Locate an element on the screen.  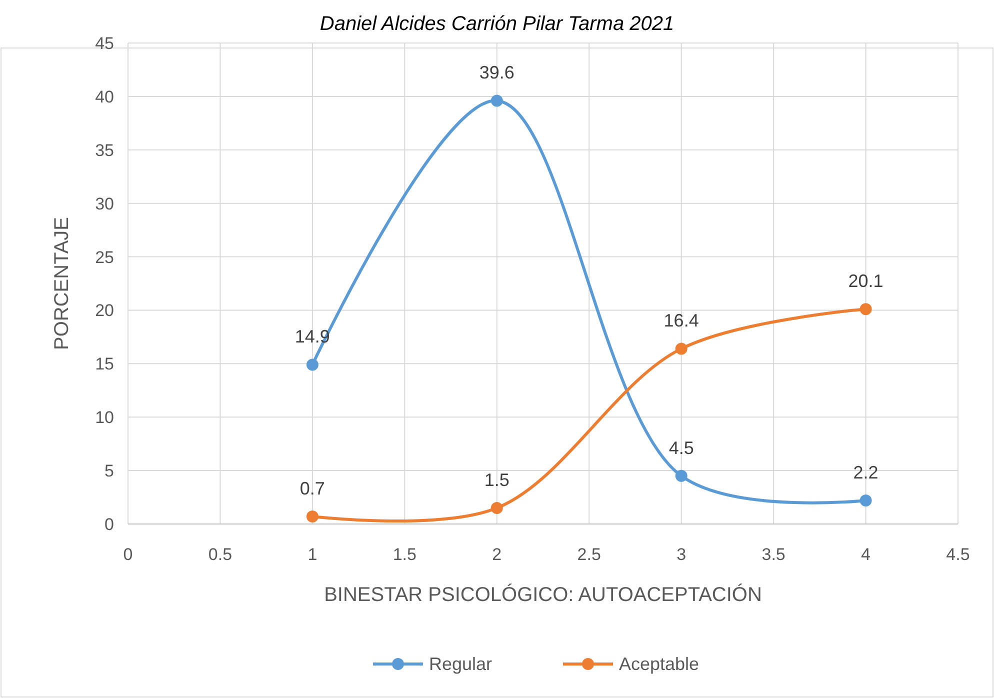
data-label: 2.2 is located at coordinates (865, 472).